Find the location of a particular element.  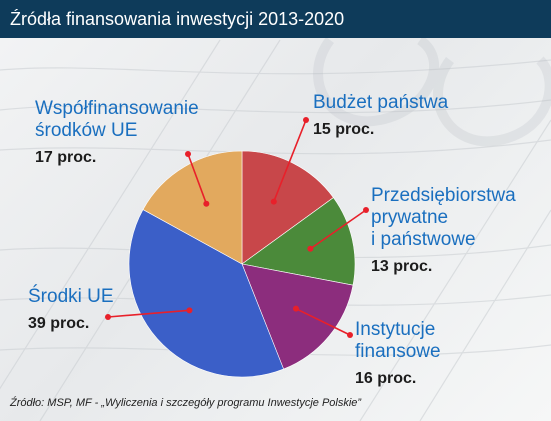

leader-line-wspolfinansowanie is located at coordinates (197, 178).